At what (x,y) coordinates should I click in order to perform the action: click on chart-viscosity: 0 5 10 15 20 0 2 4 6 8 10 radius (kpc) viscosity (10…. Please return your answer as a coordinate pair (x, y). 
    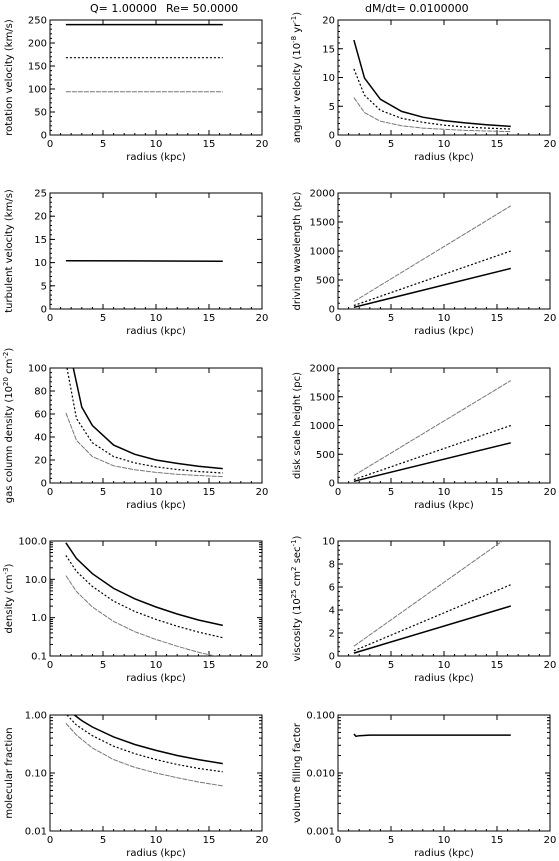
    Looking at the image, I should click on (423, 609).